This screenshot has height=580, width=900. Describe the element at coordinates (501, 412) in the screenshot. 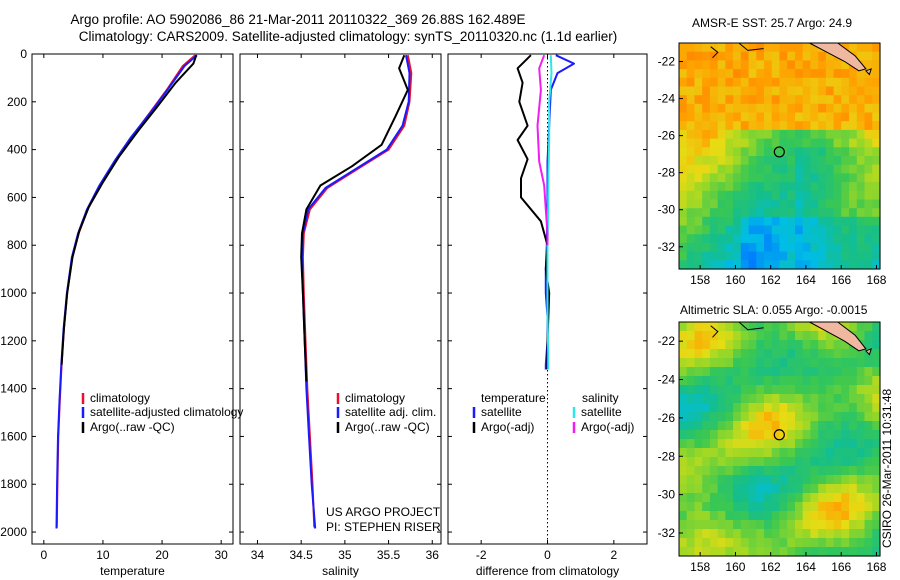

I see `legend-temp-satellite: satellite` at that location.